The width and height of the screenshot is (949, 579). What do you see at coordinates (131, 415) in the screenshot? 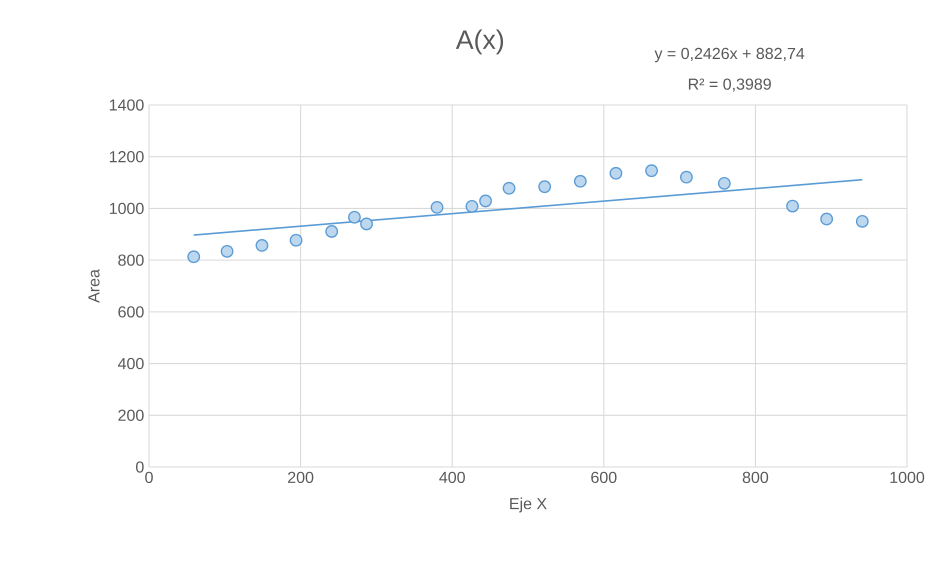
I see `y-tick-label: 200` at bounding box center [131, 415].